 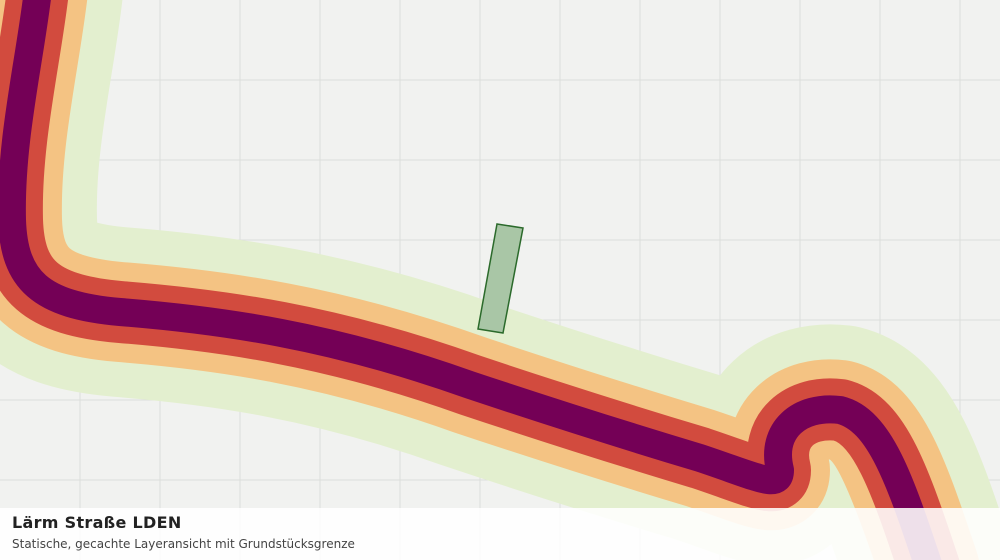 I want to click on caption-title: Lärm Straße LDEN, so click(x=97, y=522).